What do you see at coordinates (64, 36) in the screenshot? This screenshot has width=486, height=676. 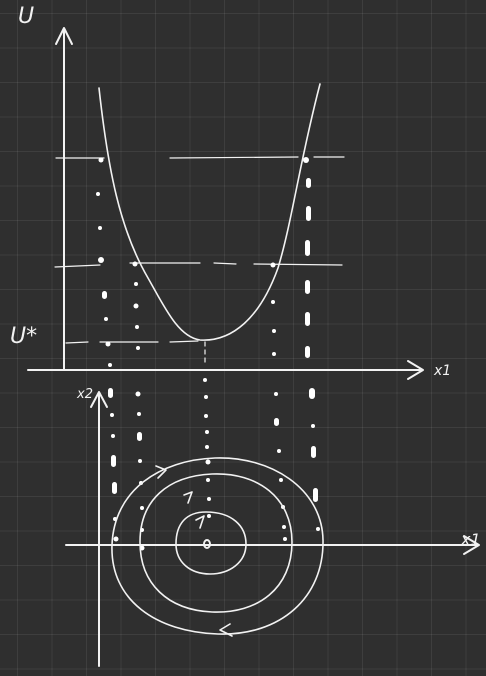 I see `u-axis-arrowhead` at bounding box center [64, 36].